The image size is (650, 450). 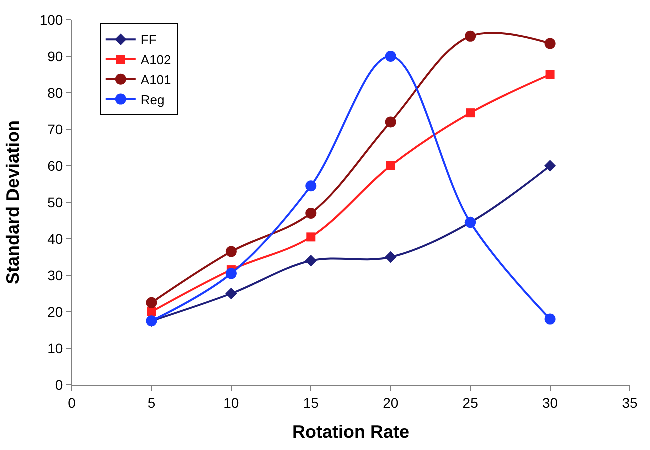 What do you see at coordinates (232, 402) in the screenshot?
I see `x-tick-label: 10` at bounding box center [232, 402].